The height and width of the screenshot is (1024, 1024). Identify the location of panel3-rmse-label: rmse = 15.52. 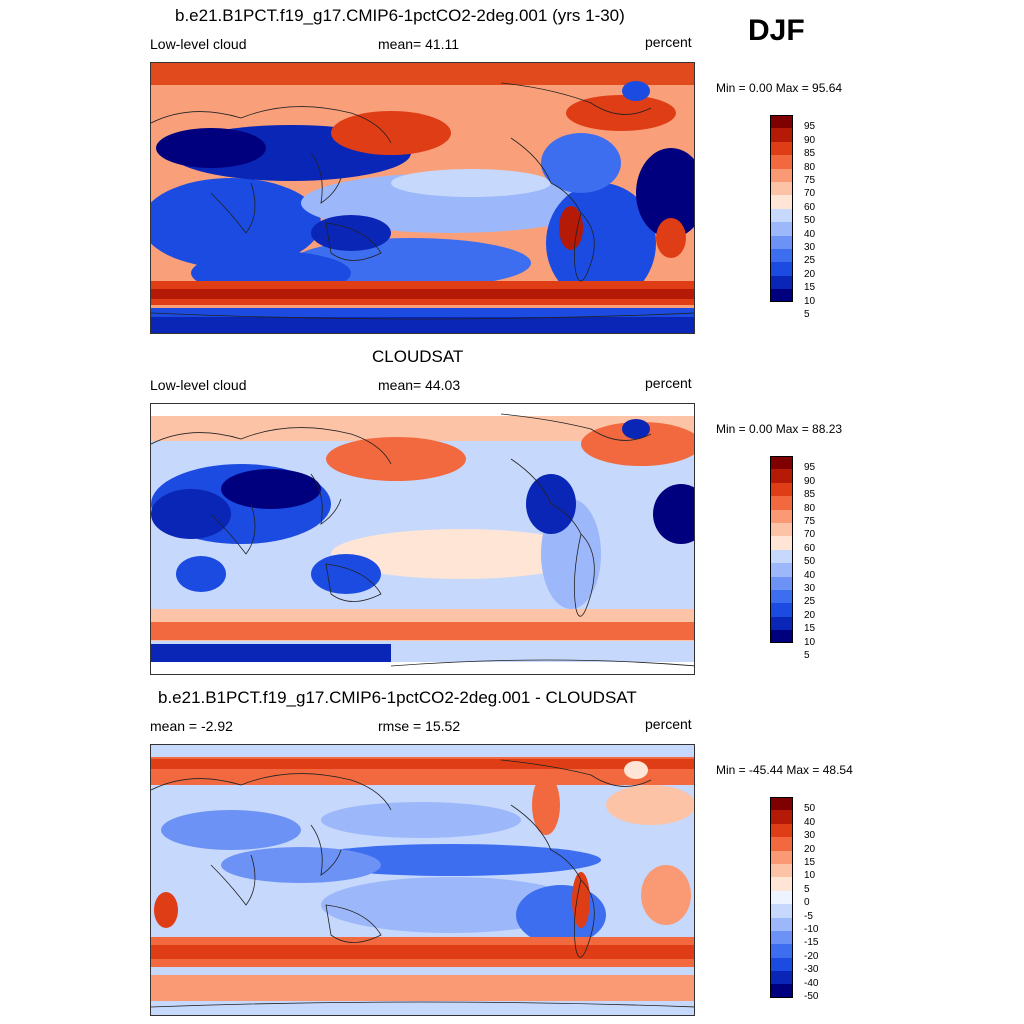
(419, 726).